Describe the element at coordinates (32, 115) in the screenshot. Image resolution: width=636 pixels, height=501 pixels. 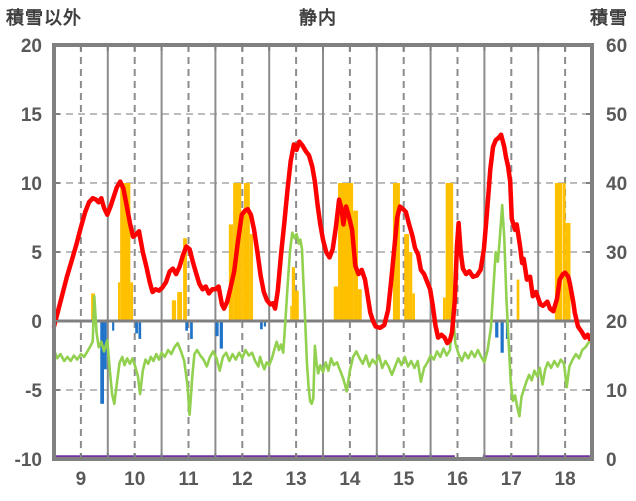
I see `left-axis-tick-label: 15` at that location.